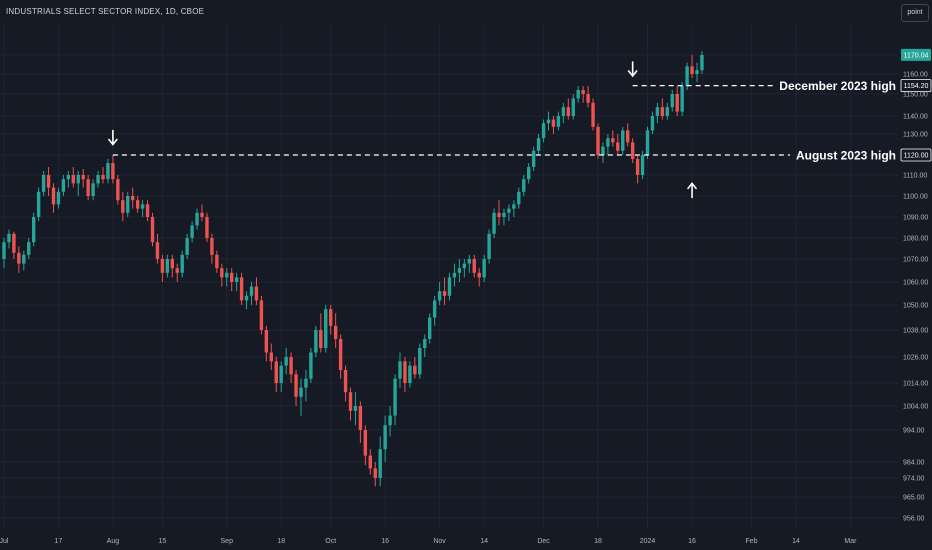 Image resolution: width=932 pixels, height=550 pixels. I want to click on y-tick-label: 1090.00, so click(915, 218).